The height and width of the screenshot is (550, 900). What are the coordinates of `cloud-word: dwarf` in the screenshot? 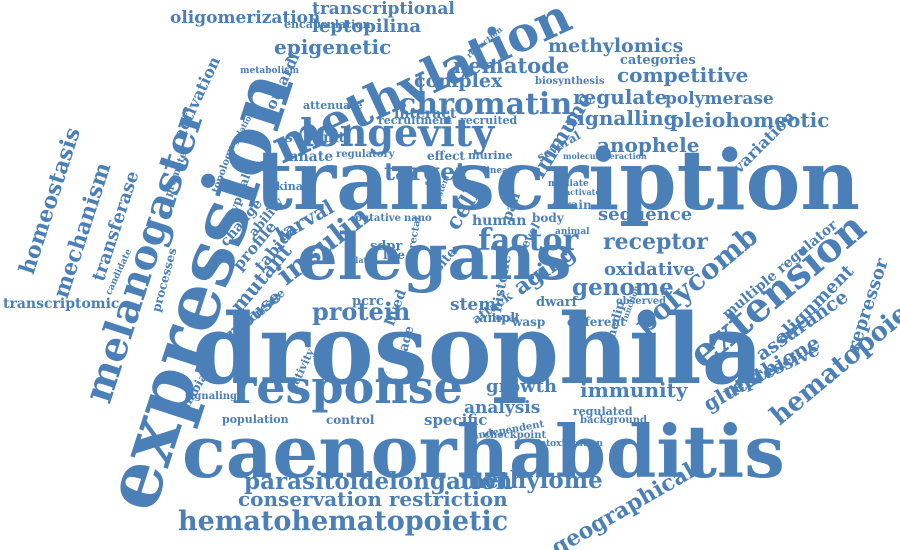 It's located at (557, 302).